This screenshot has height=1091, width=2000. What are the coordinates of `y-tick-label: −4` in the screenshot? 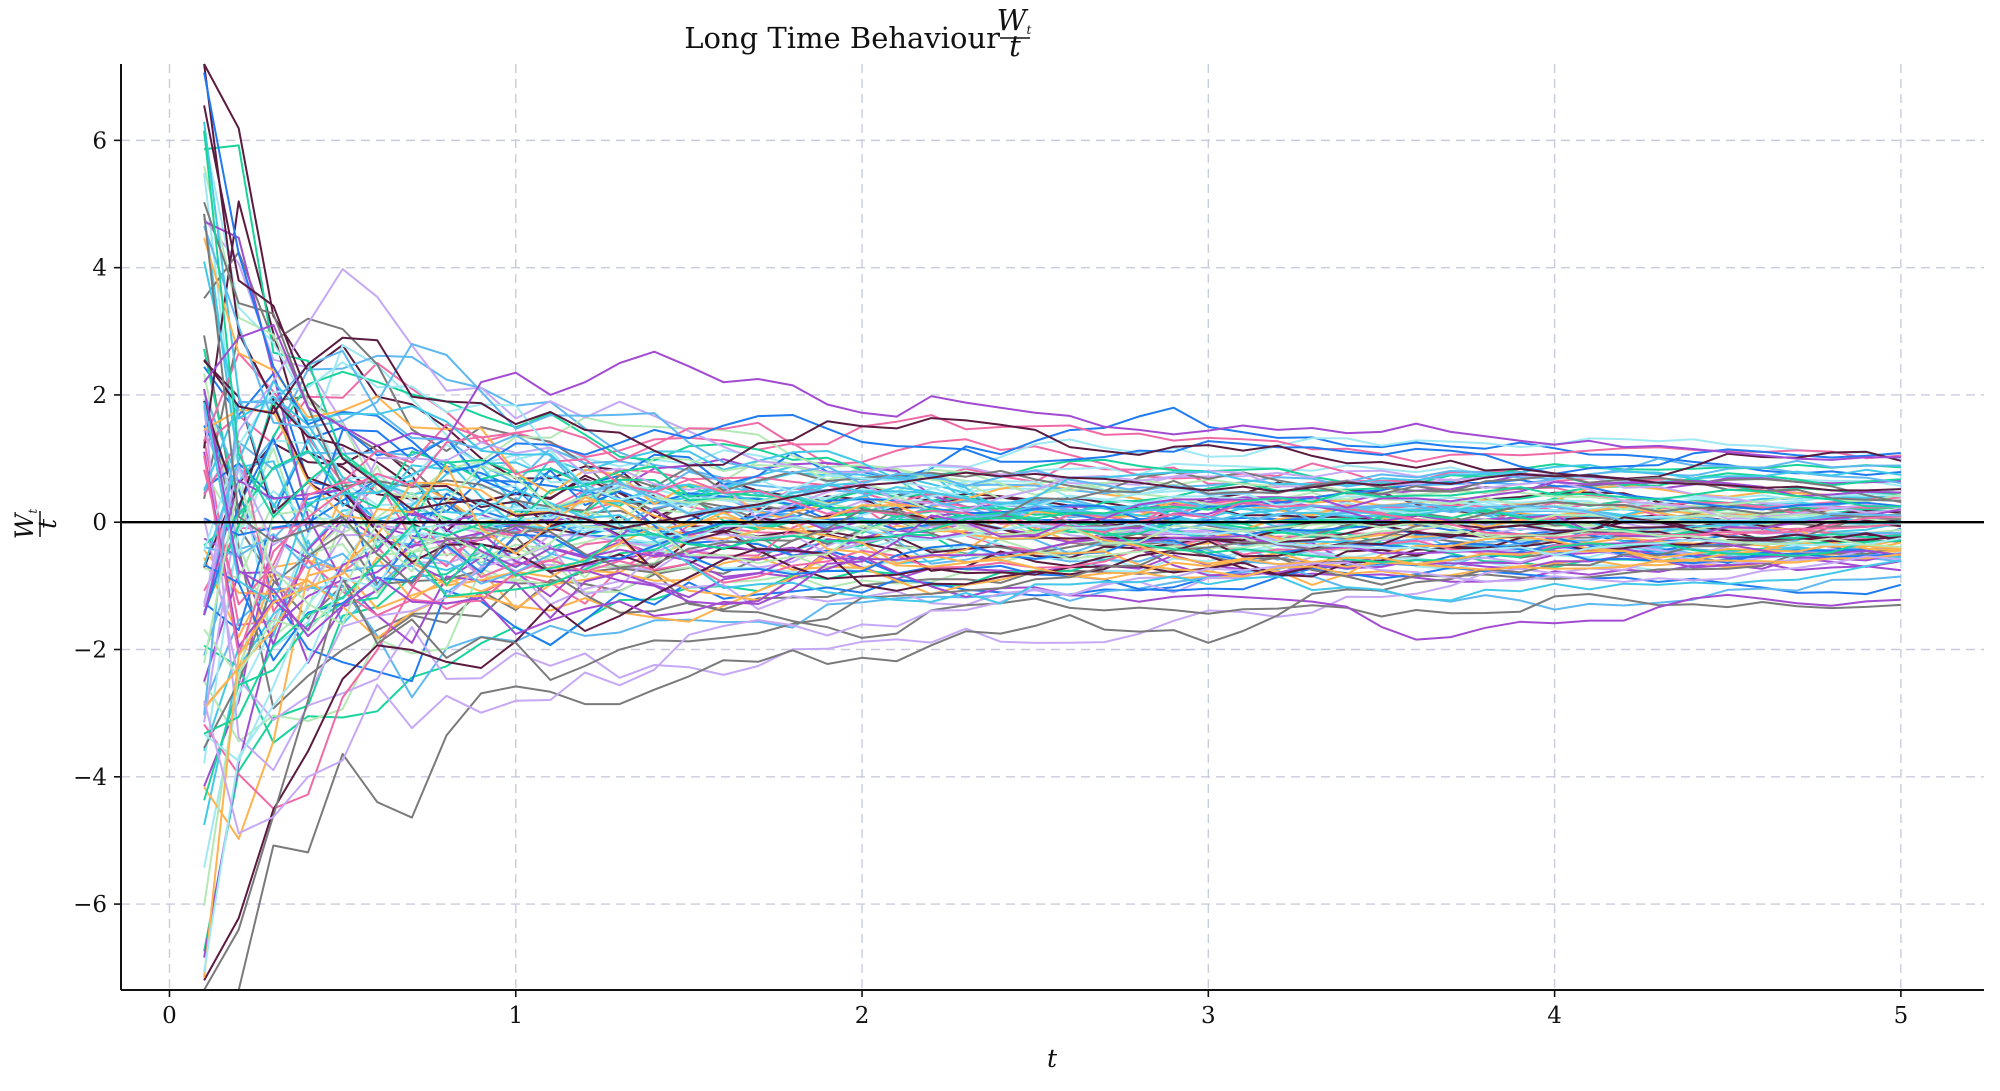 It's located at (90, 778).